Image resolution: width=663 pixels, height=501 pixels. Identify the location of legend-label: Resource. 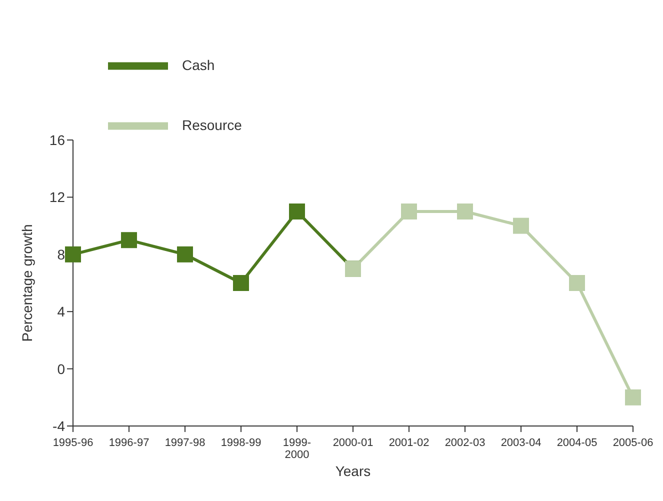
(212, 124).